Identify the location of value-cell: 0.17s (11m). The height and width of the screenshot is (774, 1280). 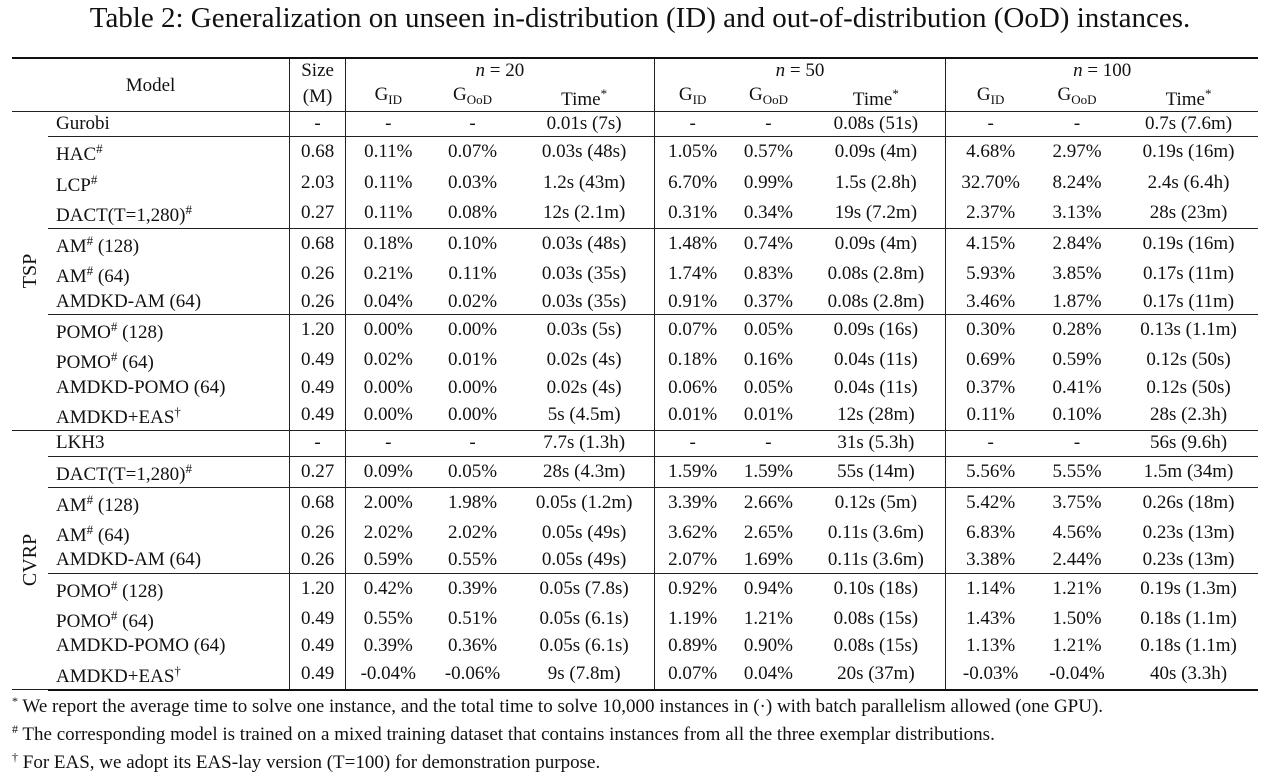
(1188, 274).